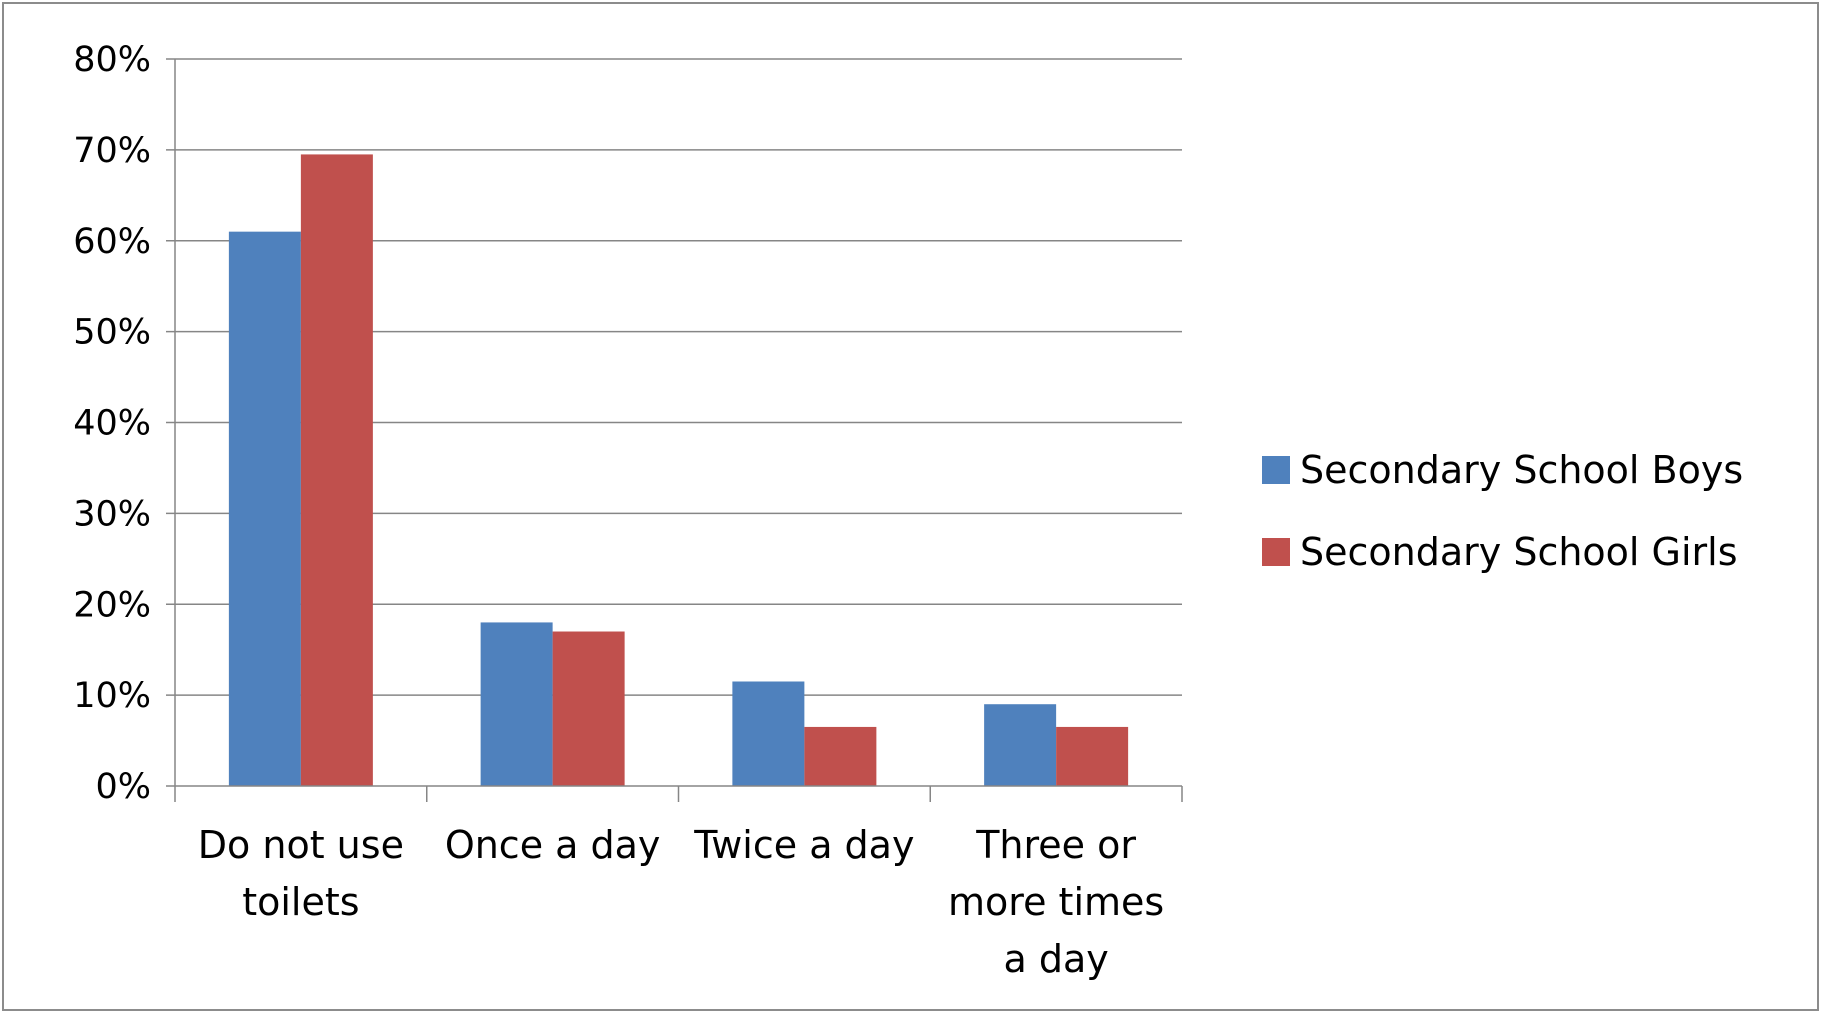  I want to click on y-tick-label: 70%, so click(112, 151).